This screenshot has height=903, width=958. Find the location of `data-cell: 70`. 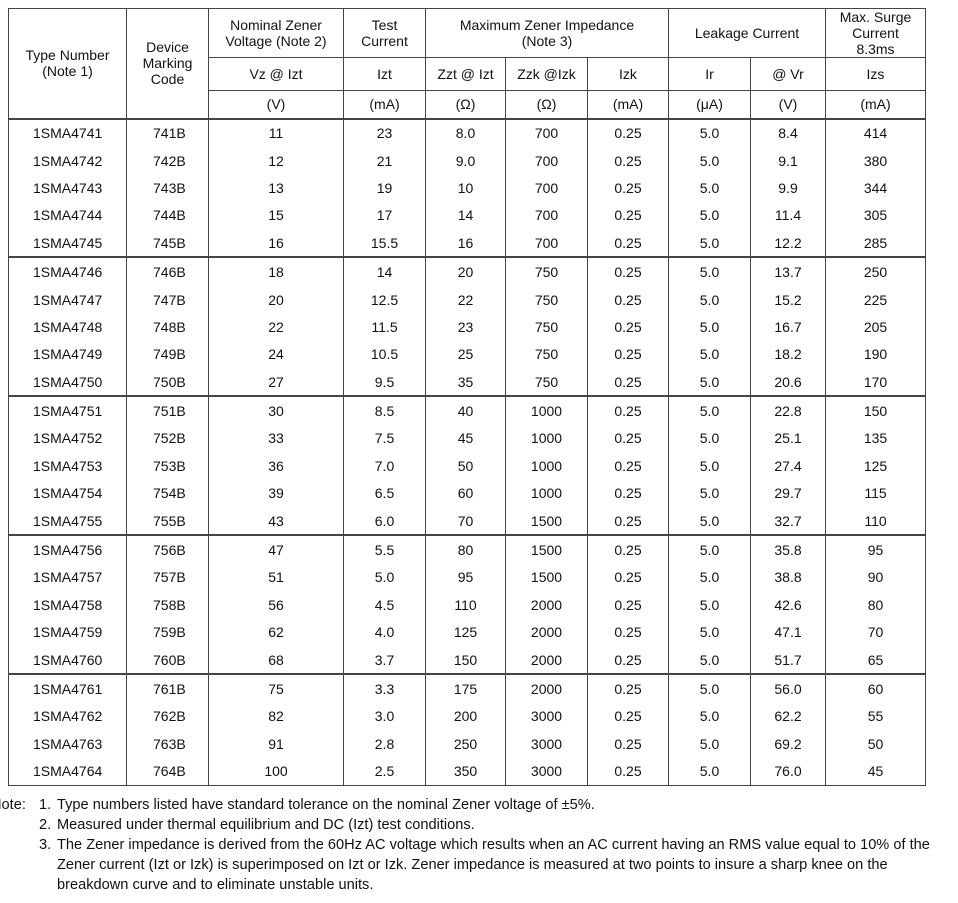

data-cell: 70 is located at coordinates (875, 632).